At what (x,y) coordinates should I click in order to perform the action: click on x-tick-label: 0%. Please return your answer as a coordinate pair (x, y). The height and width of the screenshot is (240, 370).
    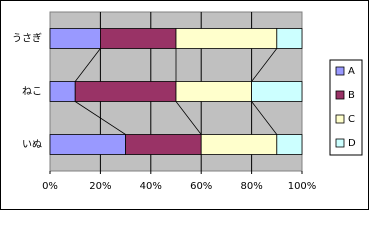
    Looking at the image, I should click on (50, 186).